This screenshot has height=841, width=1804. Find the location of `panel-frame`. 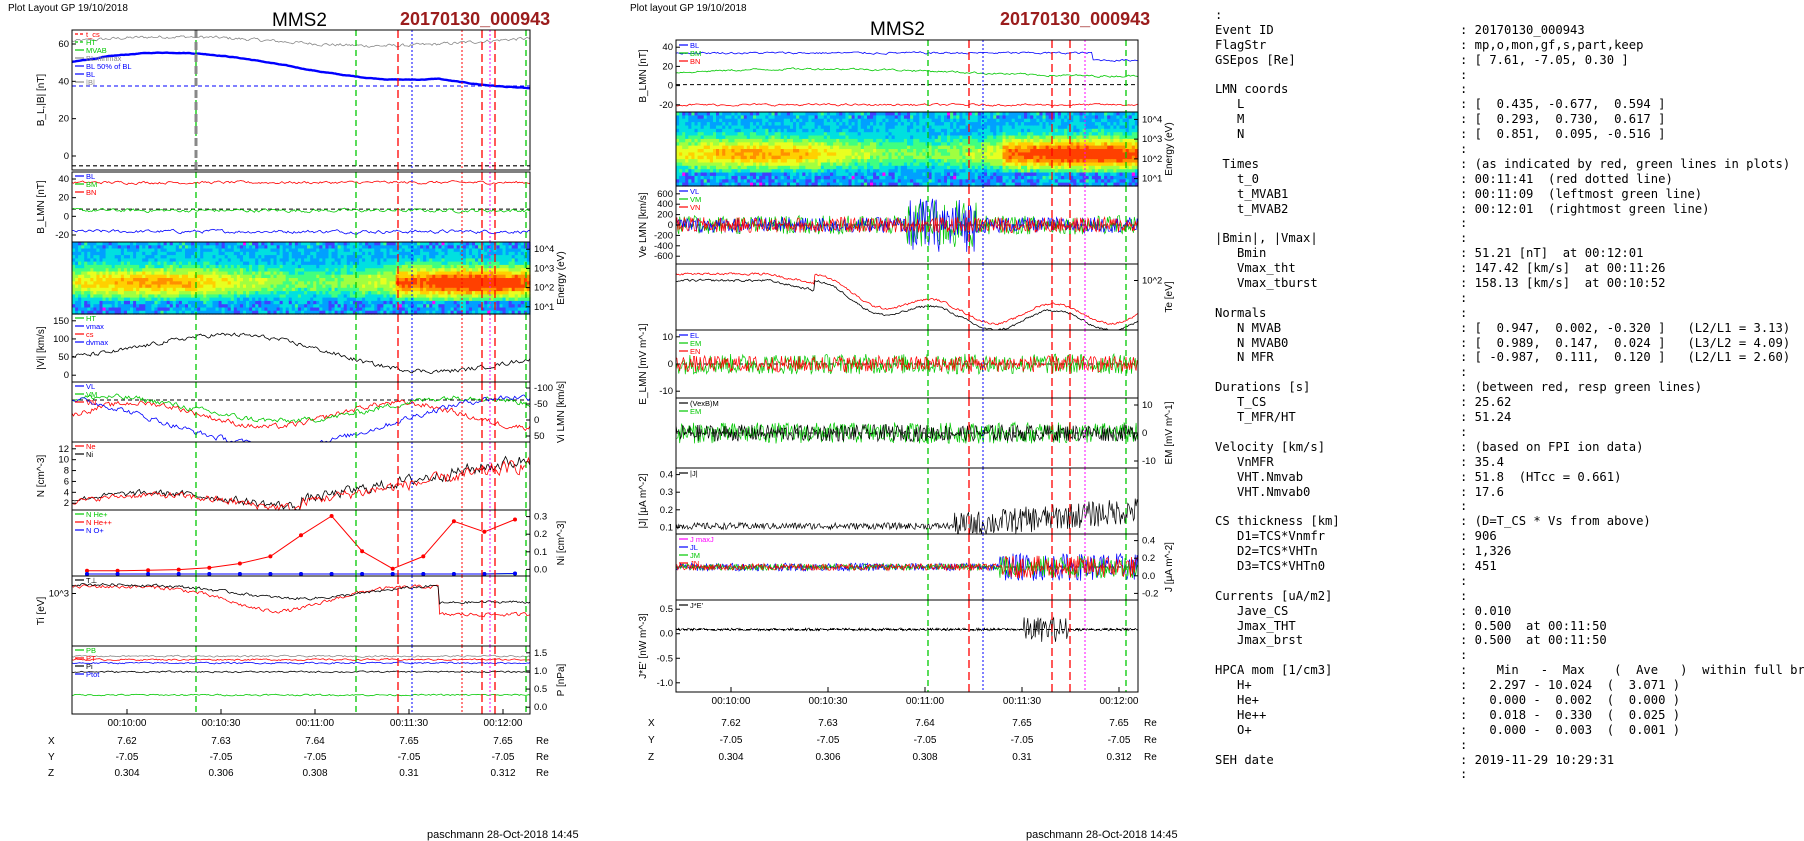

panel-frame is located at coordinates (301, 680).